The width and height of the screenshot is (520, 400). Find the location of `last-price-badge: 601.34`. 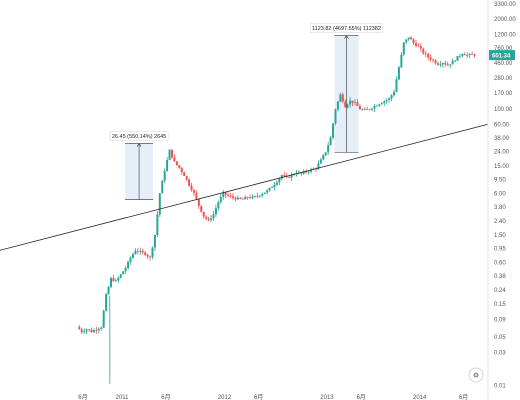

last-price-badge: 601.34 is located at coordinates (502, 55).